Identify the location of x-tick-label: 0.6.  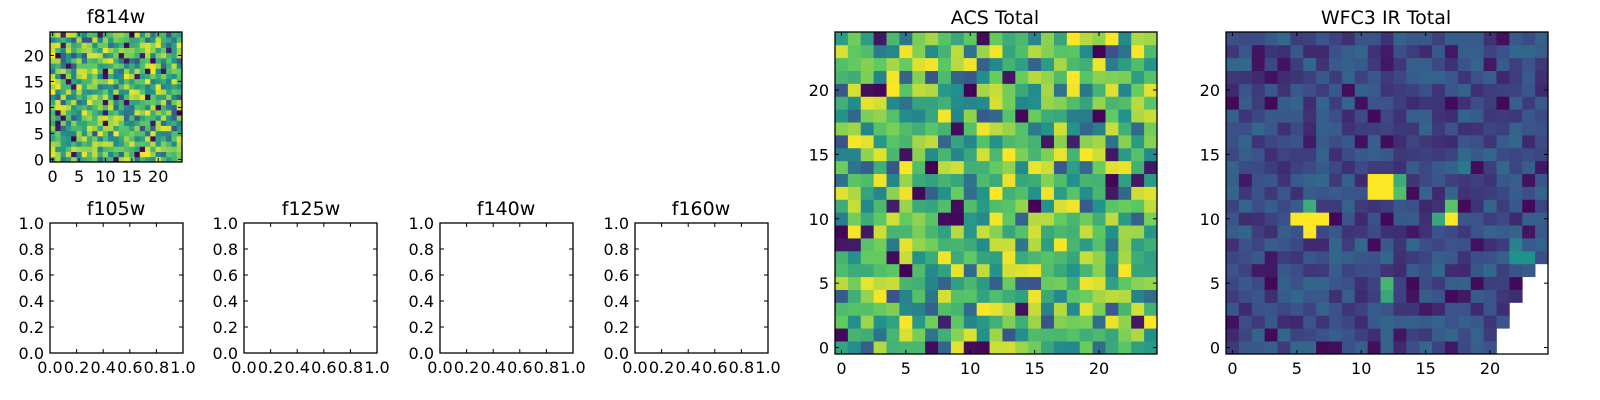
(714, 367).